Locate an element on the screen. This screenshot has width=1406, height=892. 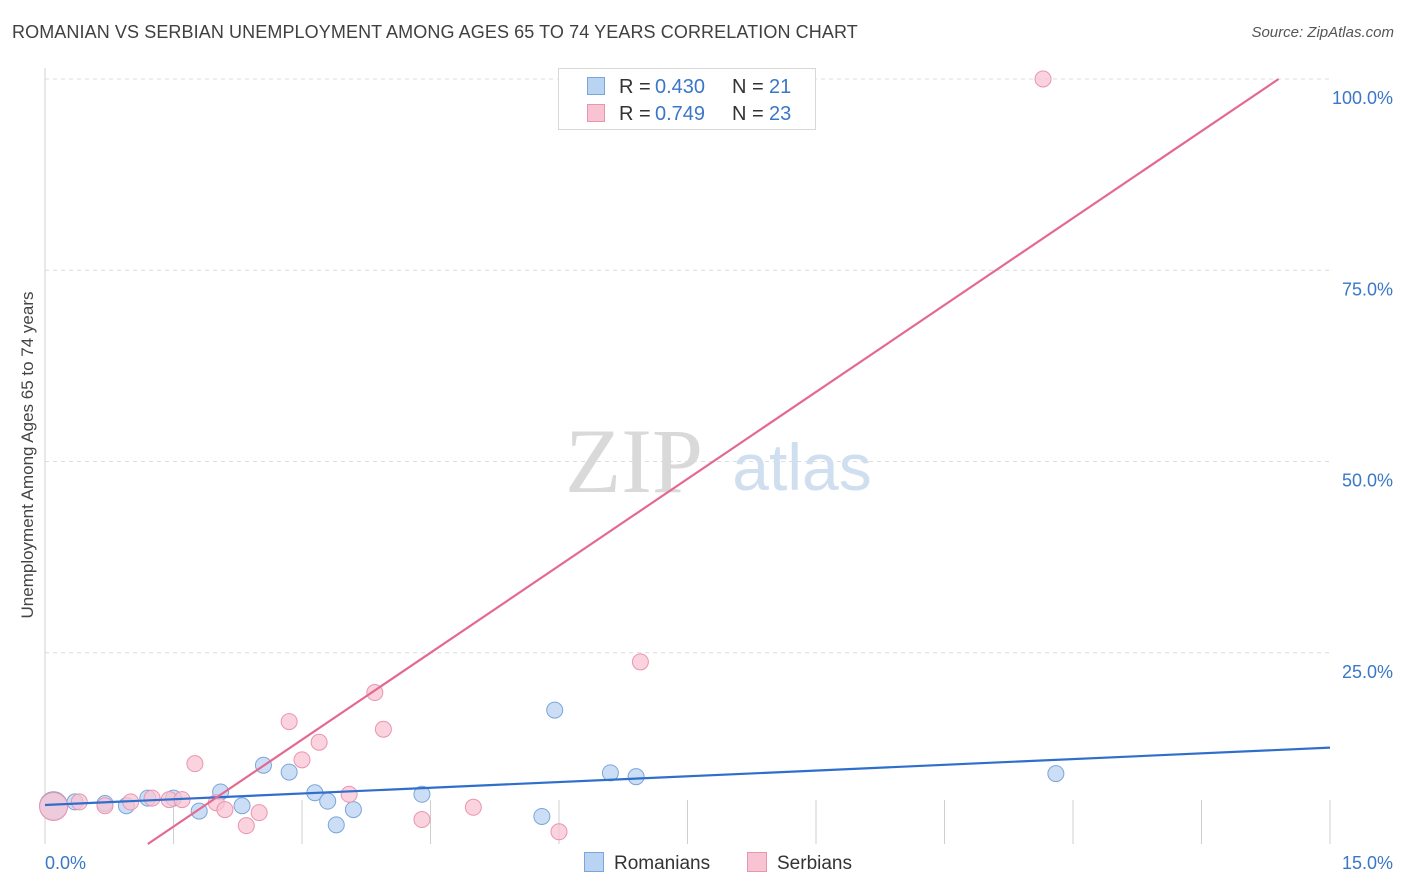
romanians-legend-swatch is located at coordinates (594, 862).